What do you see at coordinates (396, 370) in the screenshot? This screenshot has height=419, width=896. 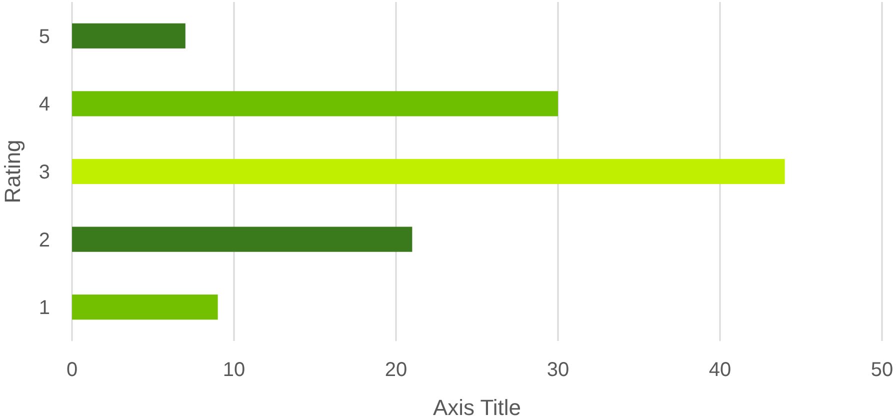 I see `x-tick-label: 20` at bounding box center [396, 370].